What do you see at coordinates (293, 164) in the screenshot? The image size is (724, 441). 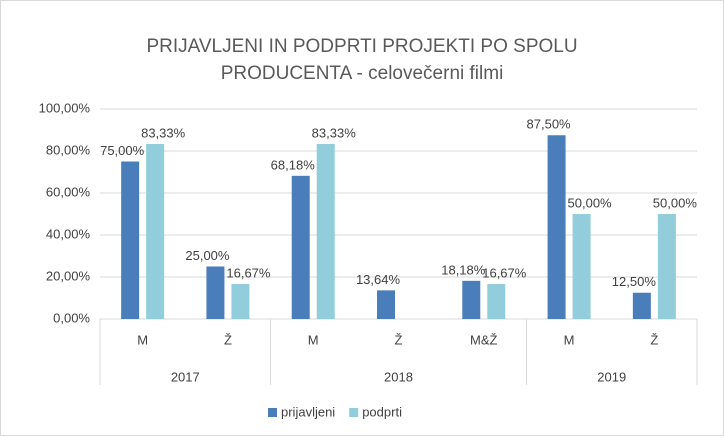 I see `data-label: 68,18%` at bounding box center [293, 164].